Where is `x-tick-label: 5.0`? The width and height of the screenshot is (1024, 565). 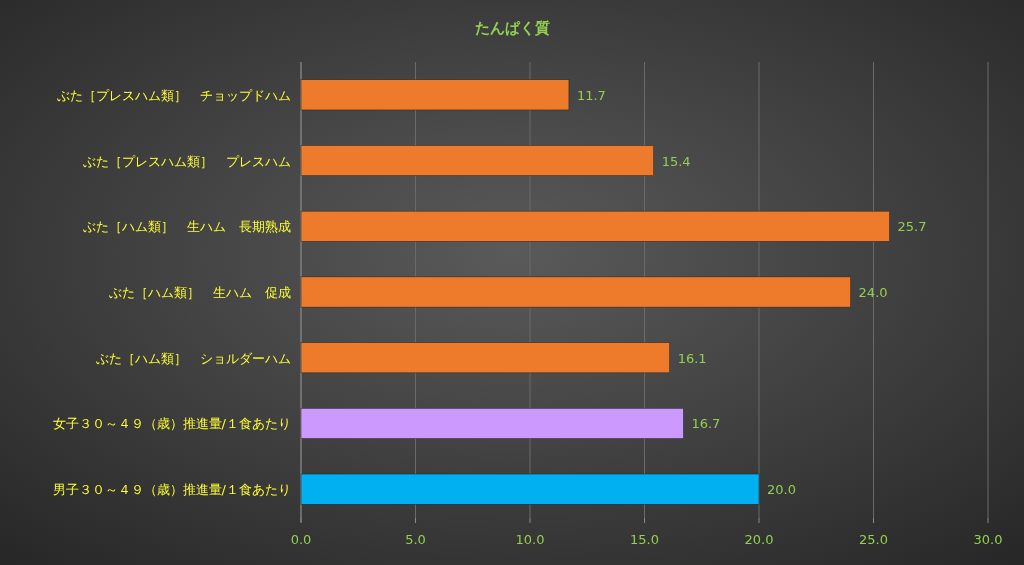
x-tick-label: 5.0 is located at coordinates (415, 539).